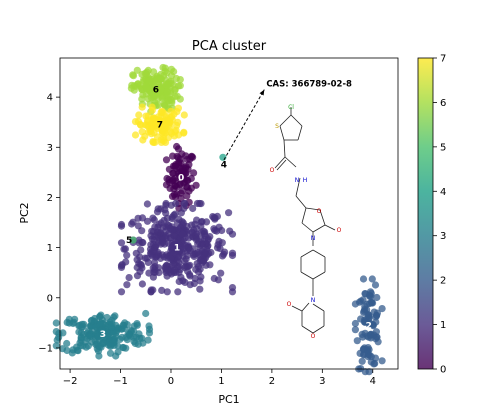  I want to click on cluster-label-1: 1, so click(177, 249).